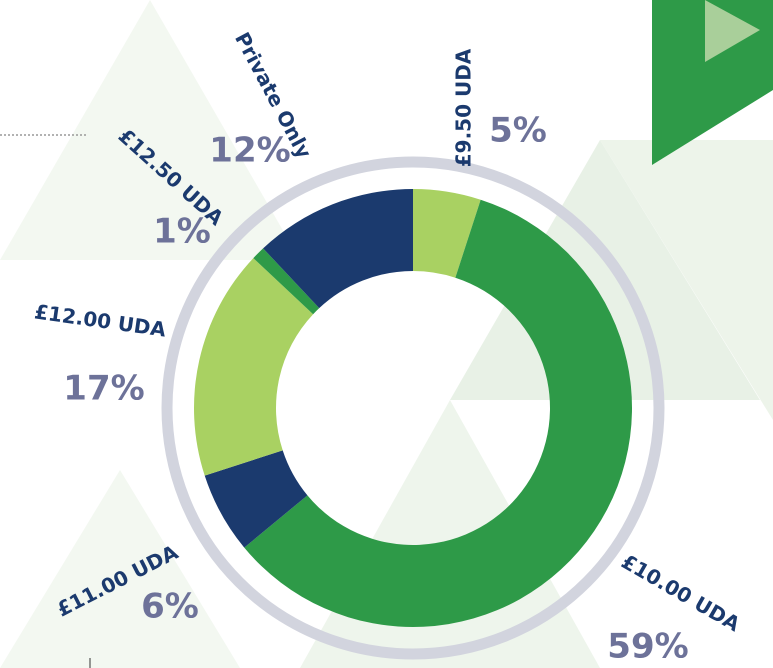  What do you see at coordinates (103, 389) in the screenshot?
I see `value-label: 17%` at bounding box center [103, 389].